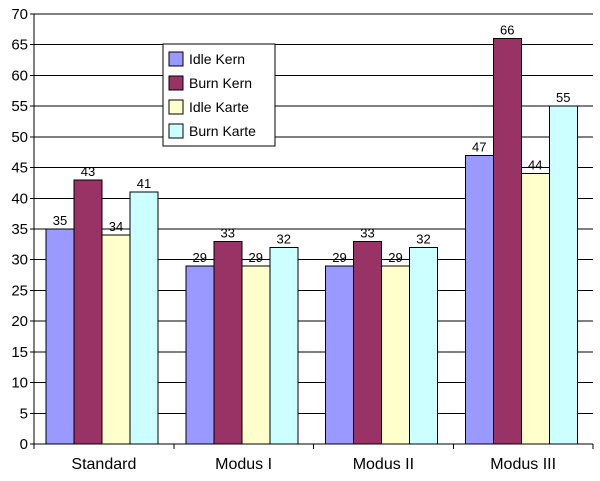 The width and height of the screenshot is (600, 481). Describe the element at coordinates (19, 260) in the screenshot. I see `y-tick-label: 30` at that location.